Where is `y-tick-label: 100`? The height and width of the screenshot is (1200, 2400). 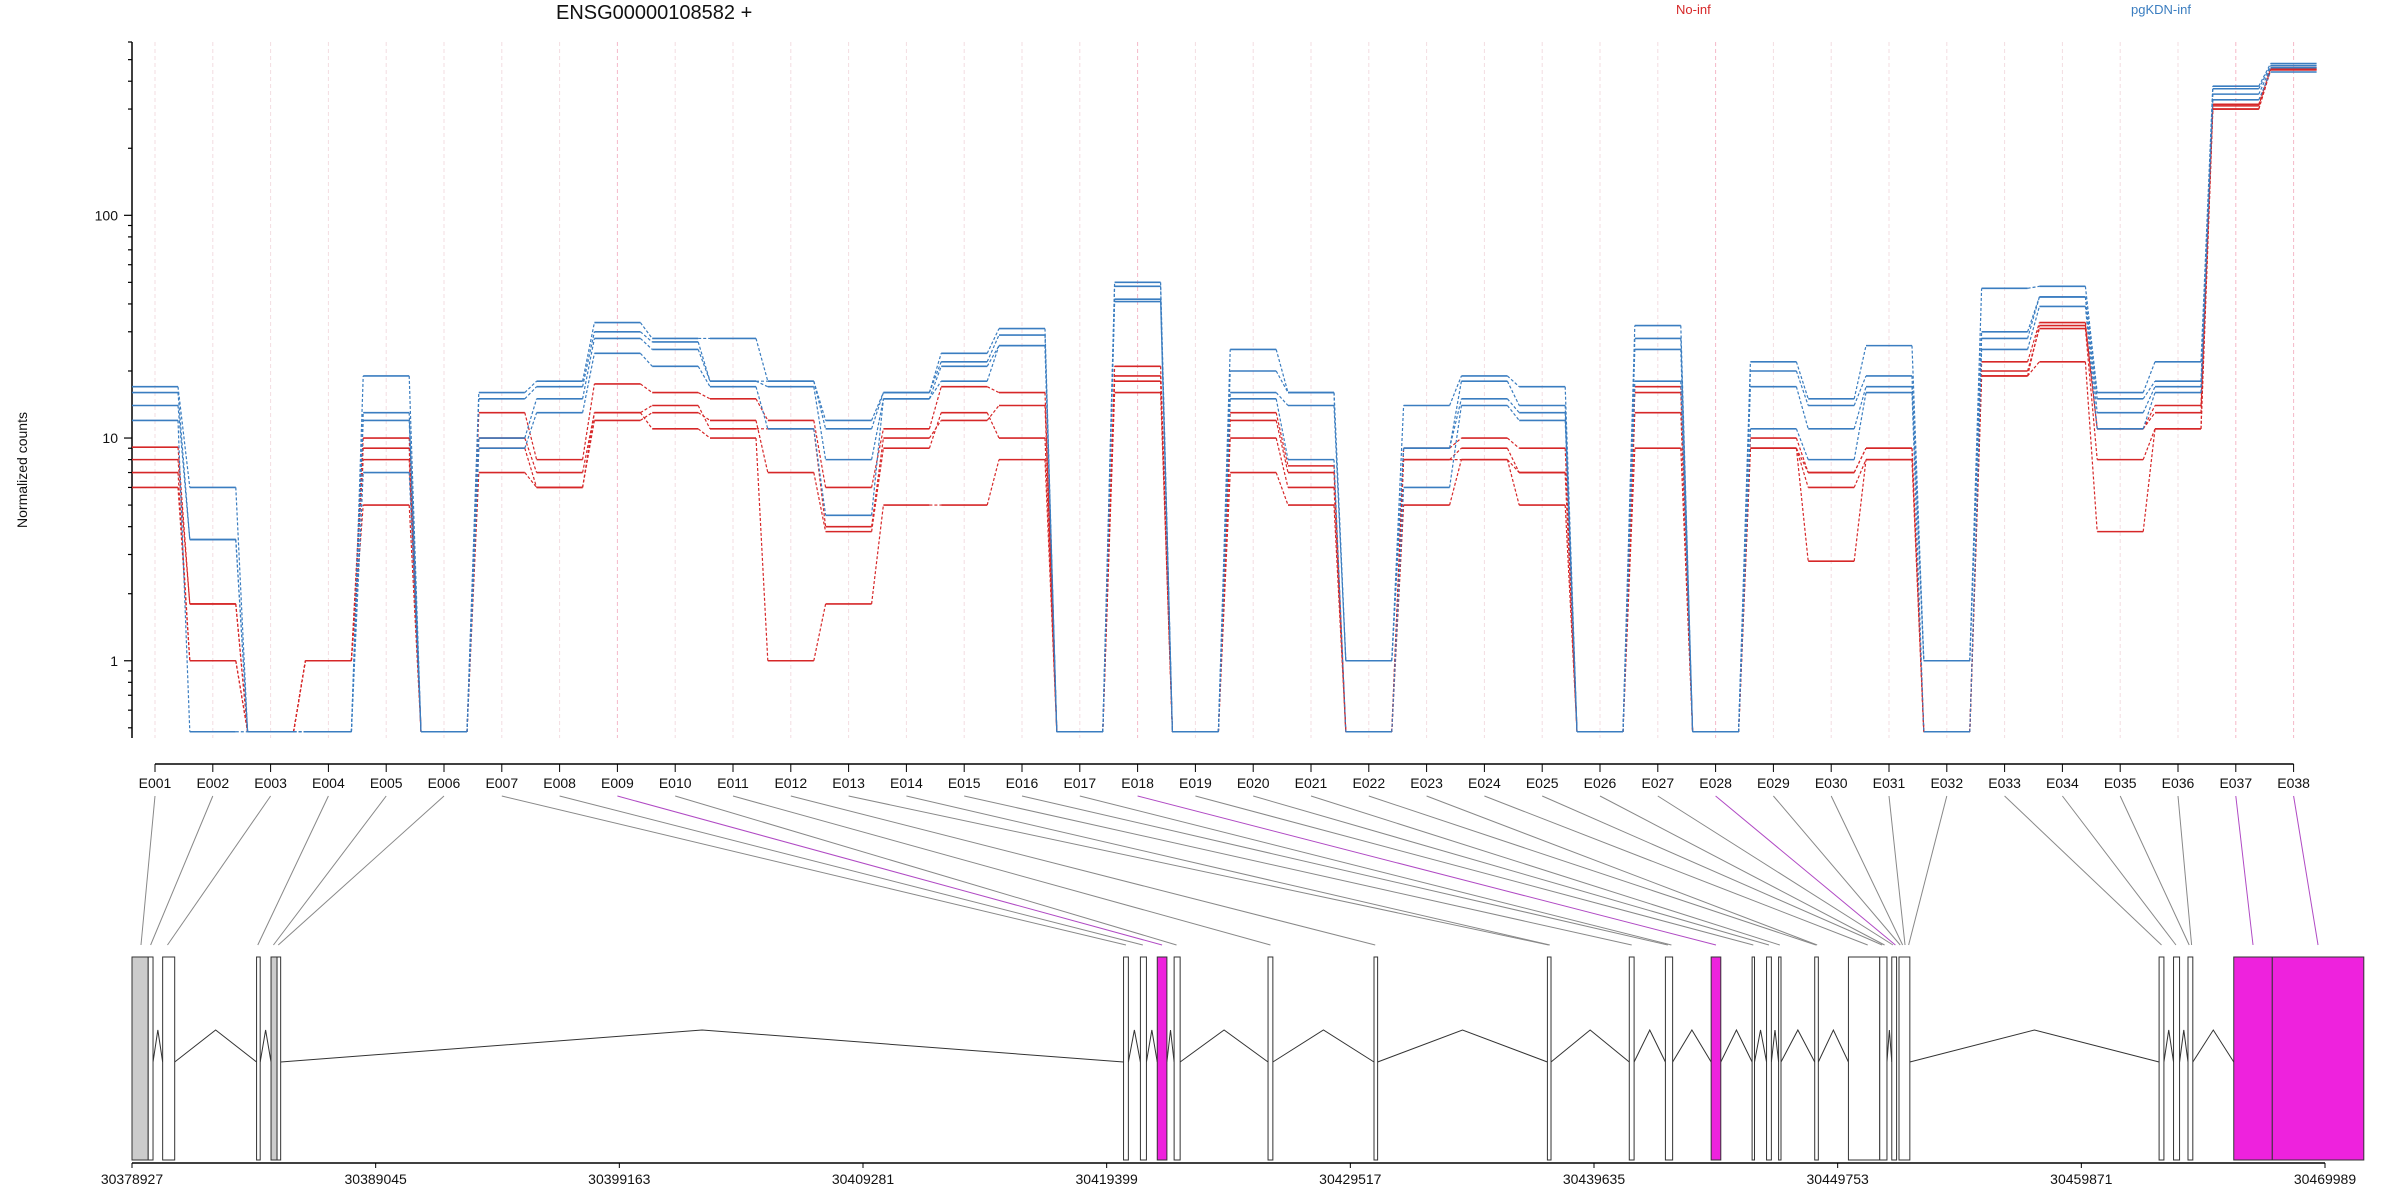
y-tick-label: 100 is located at coordinates (107, 215).